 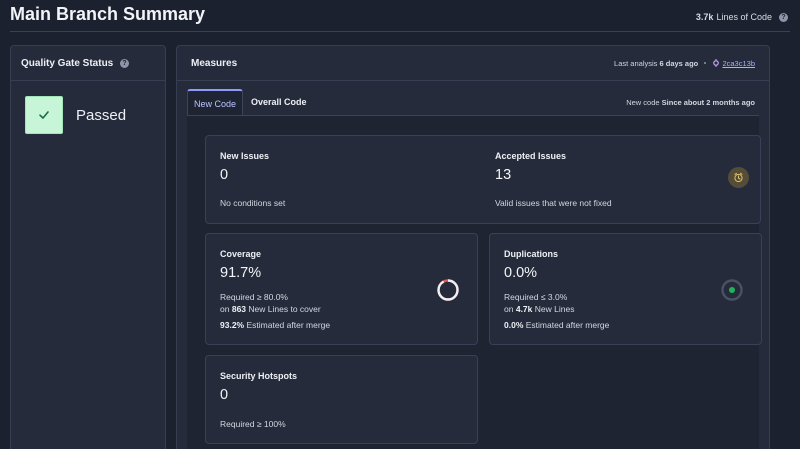 What do you see at coordinates (554, 309) in the screenshot?
I see `duplications-lines-text: New Lines` at bounding box center [554, 309].